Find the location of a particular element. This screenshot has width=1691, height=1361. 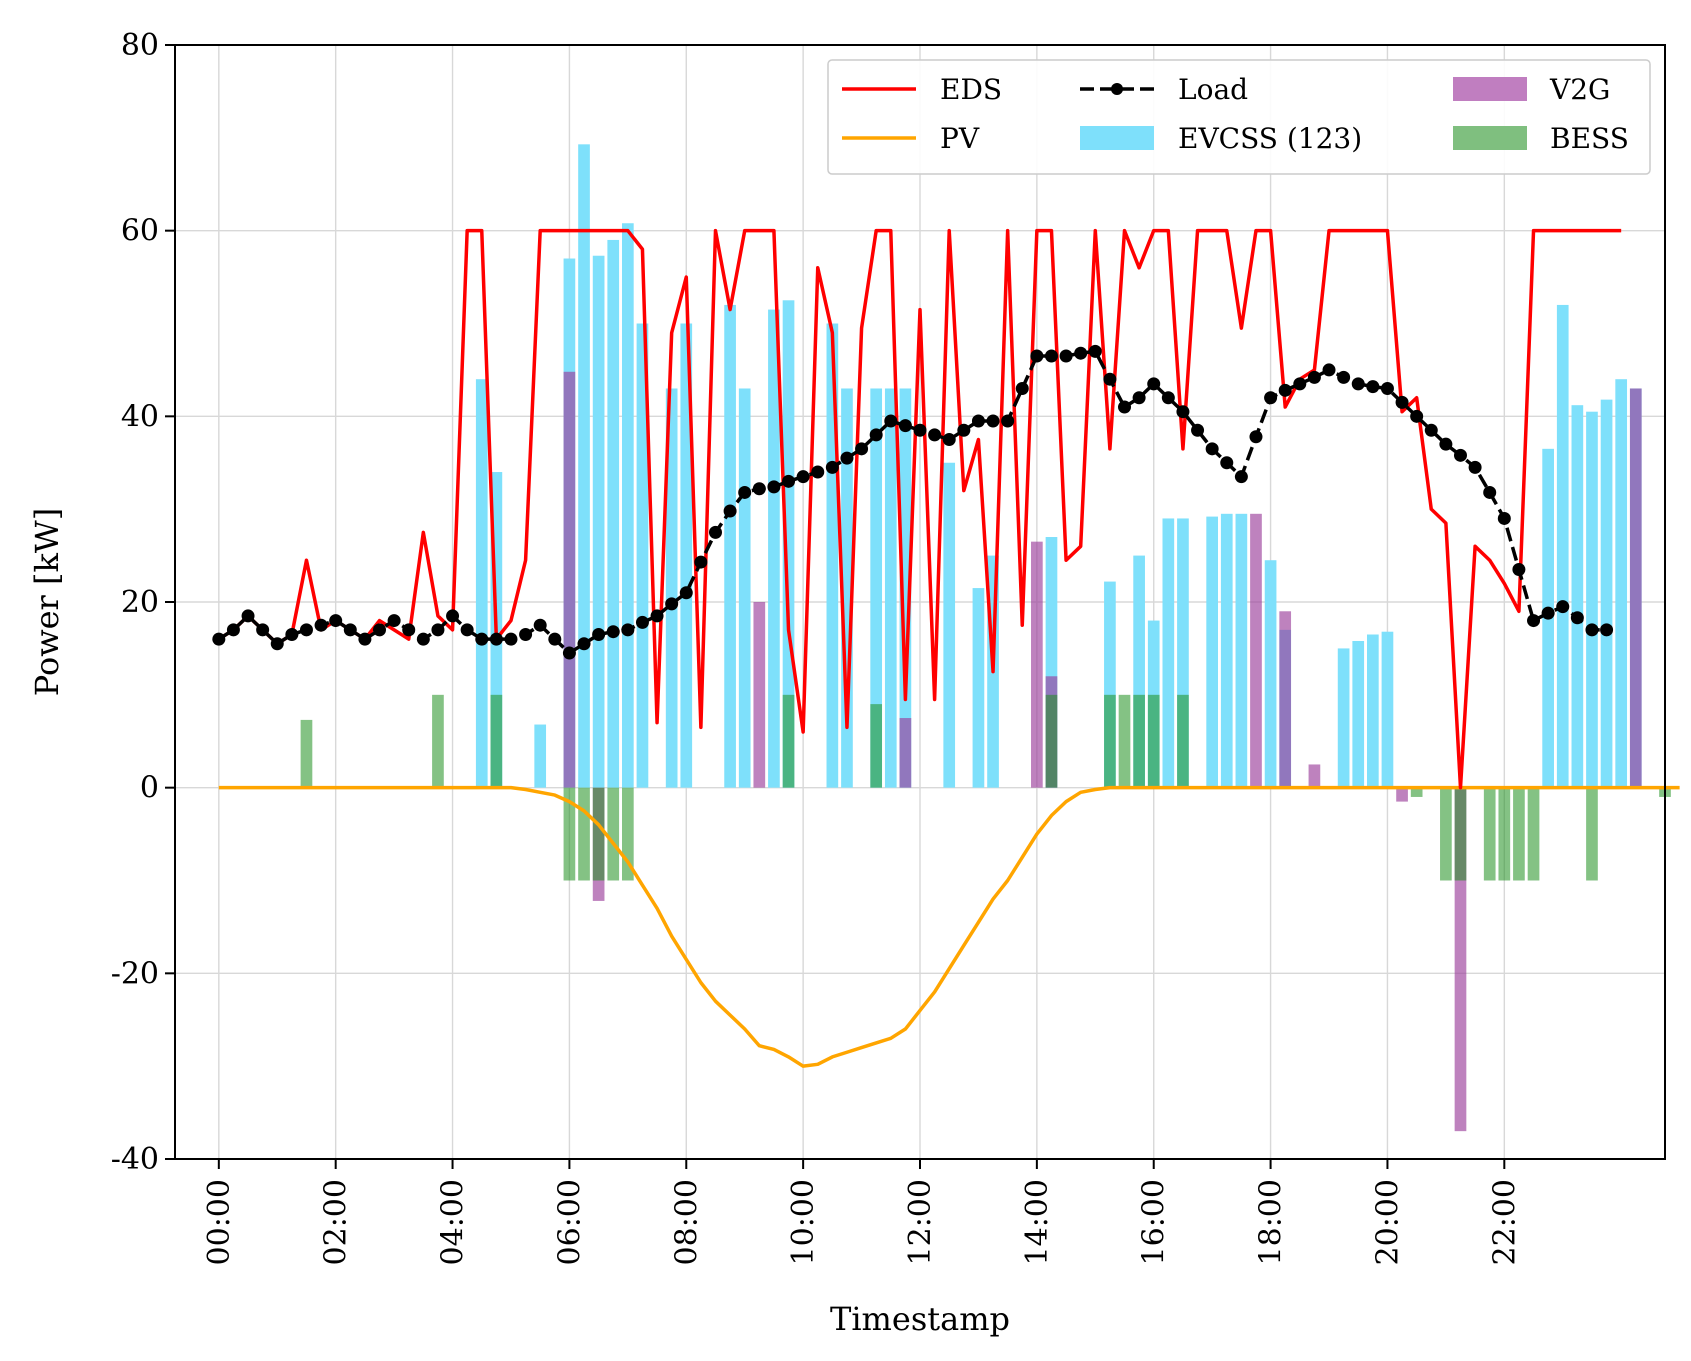

legend-bess-label: BESS is located at coordinates (1589, 138).